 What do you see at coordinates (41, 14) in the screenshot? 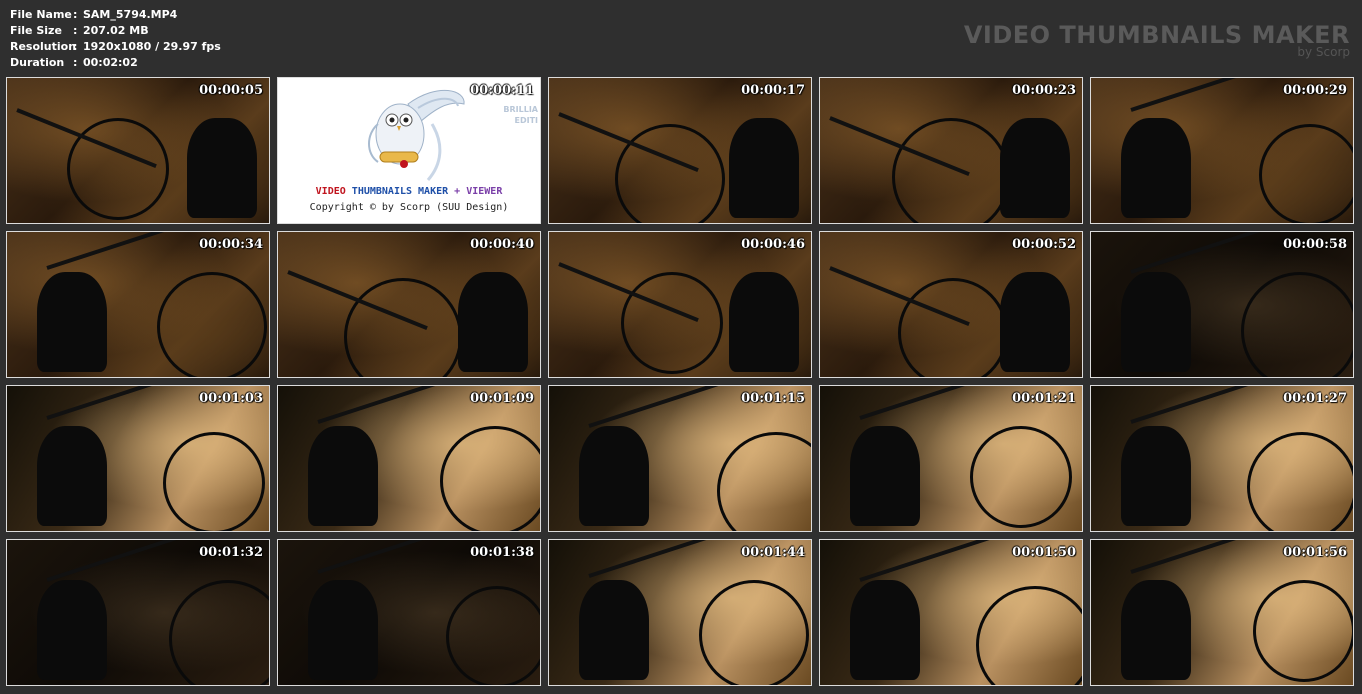
I see `info-label: File Name` at bounding box center [41, 14].